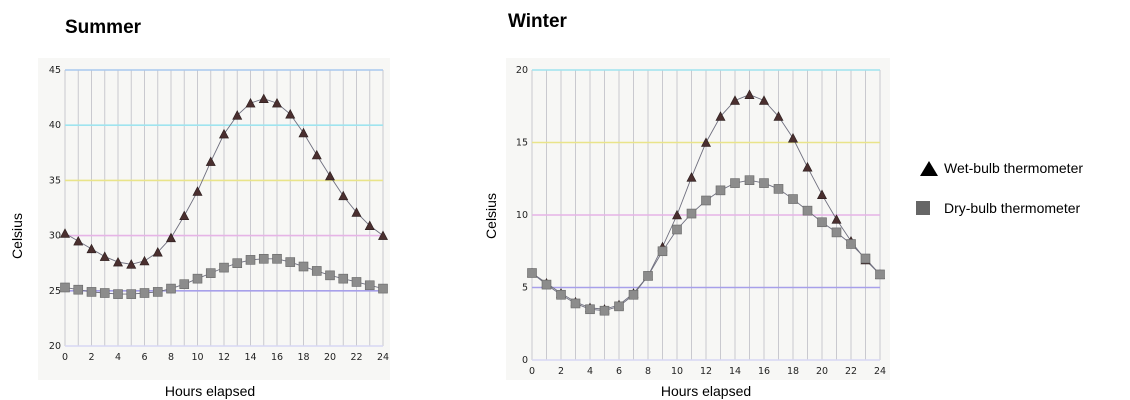  Describe the element at coordinates (55, 291) in the screenshot. I see `y-tick-label: 25` at that location.